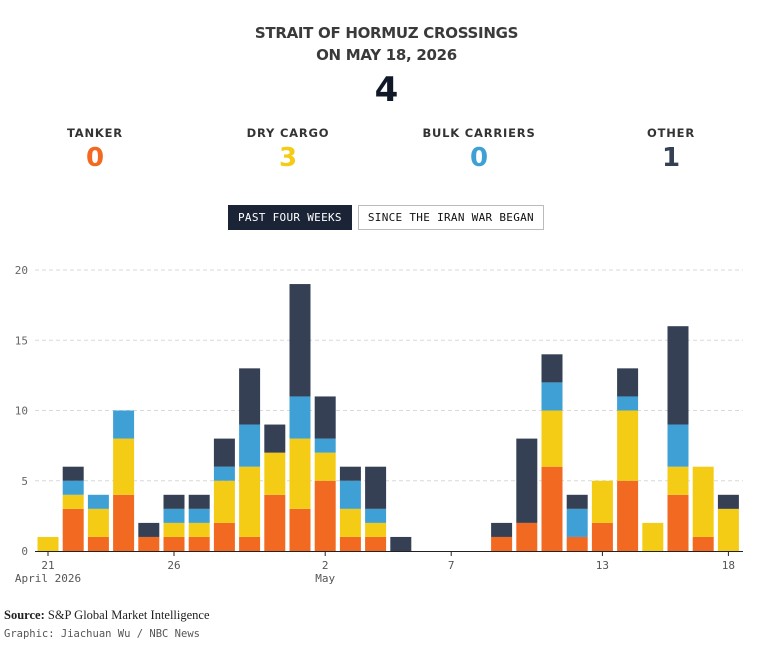  Describe the element at coordinates (451, 565) in the screenshot. I see `x-tick-label: 7` at that location.